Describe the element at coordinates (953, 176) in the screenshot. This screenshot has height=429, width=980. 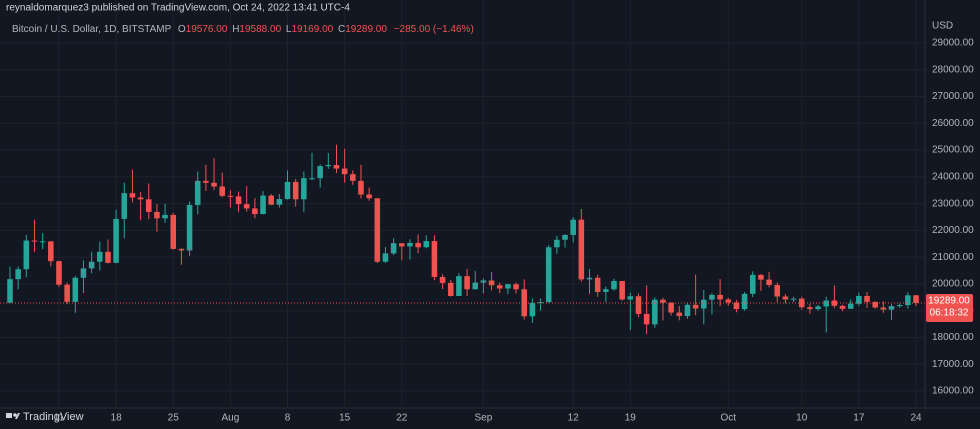
I see `y-tick-label: 24000.00` at that location.